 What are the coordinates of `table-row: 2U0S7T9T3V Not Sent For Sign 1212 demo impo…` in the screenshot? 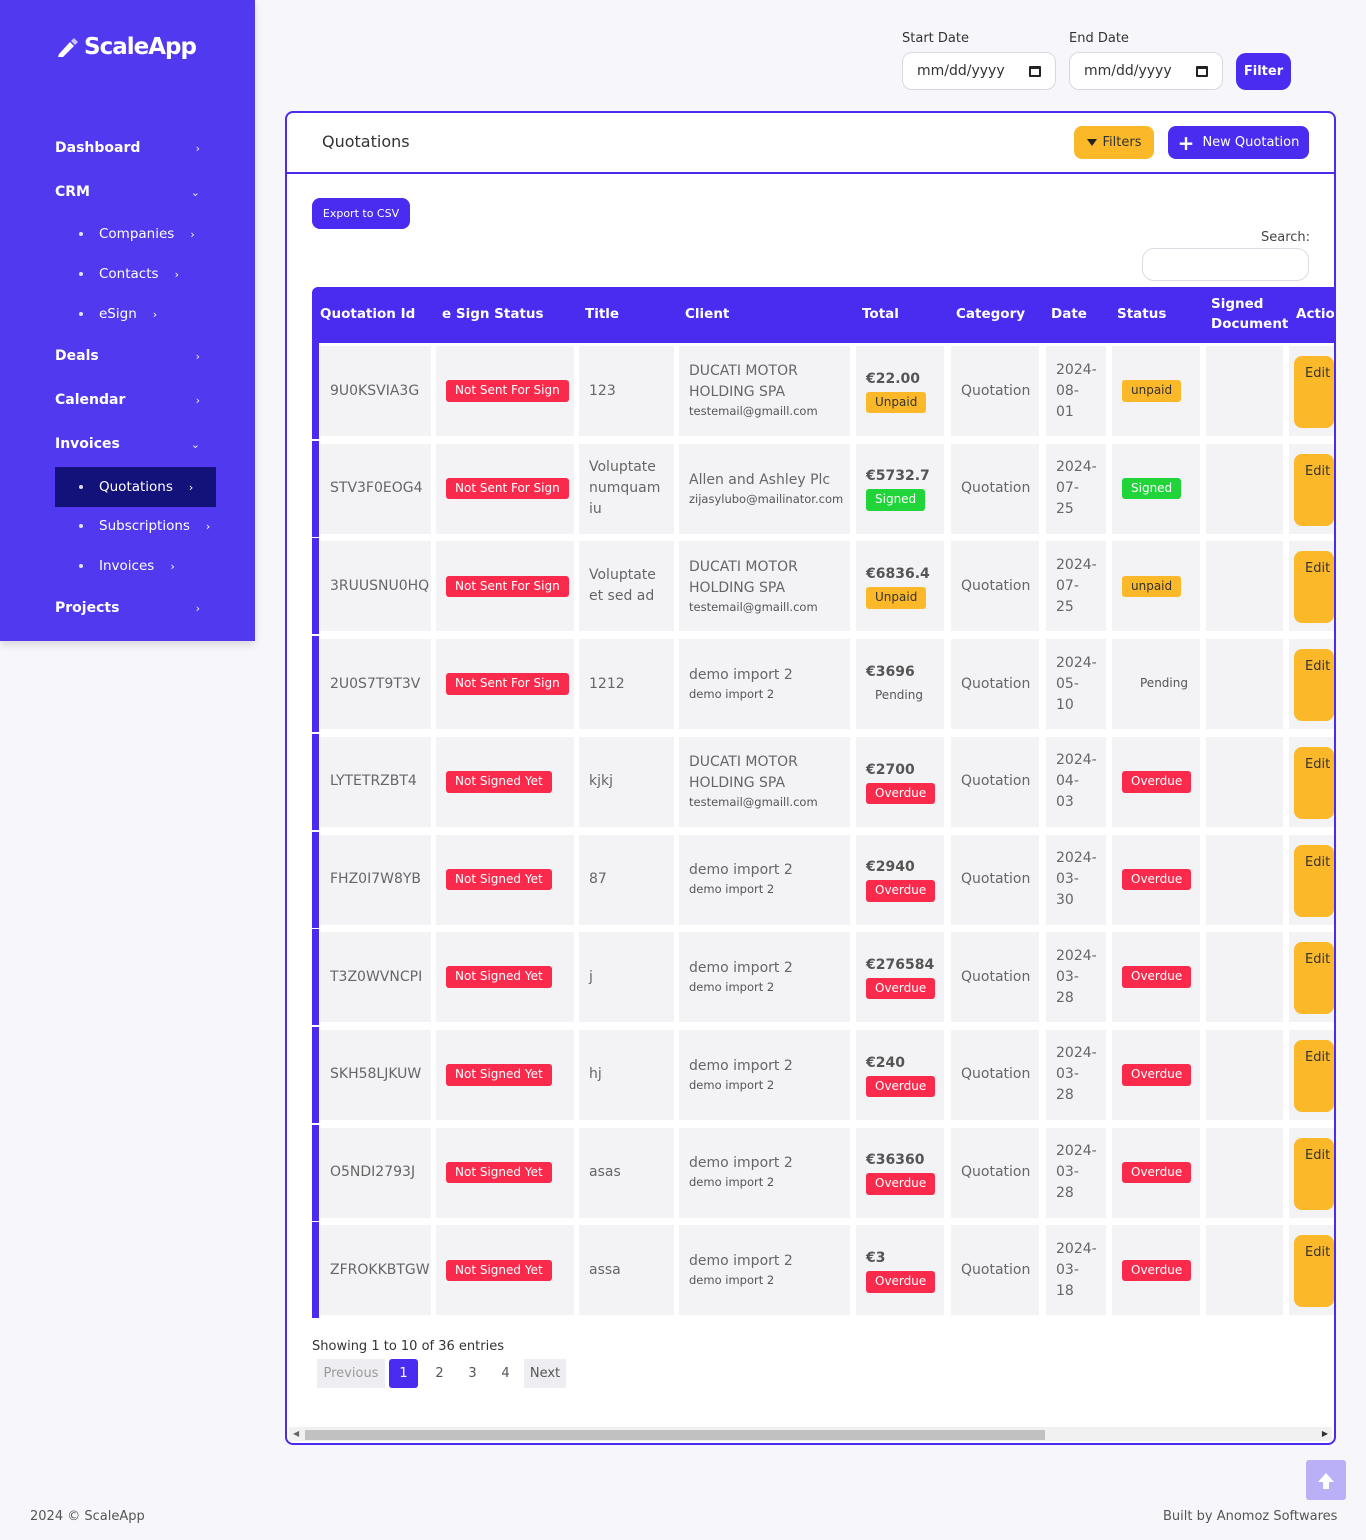 It's located at (823, 684).